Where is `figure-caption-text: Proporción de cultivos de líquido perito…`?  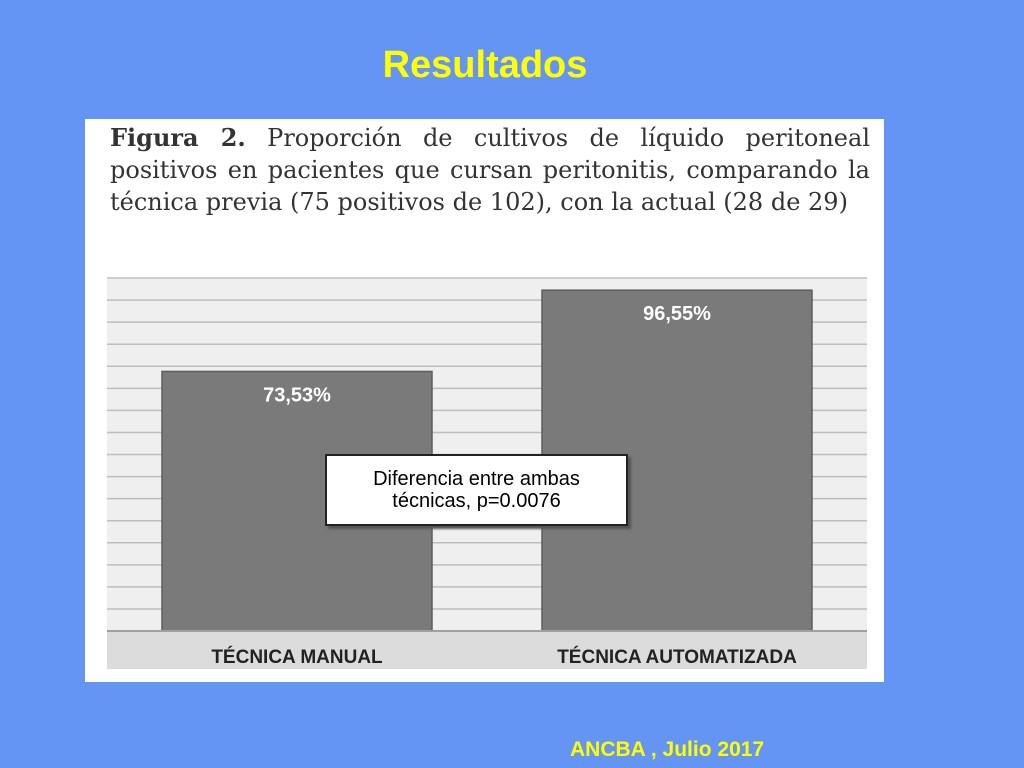 figure-caption-text: Proporción de cultivos de líquido perito… is located at coordinates (490, 170).